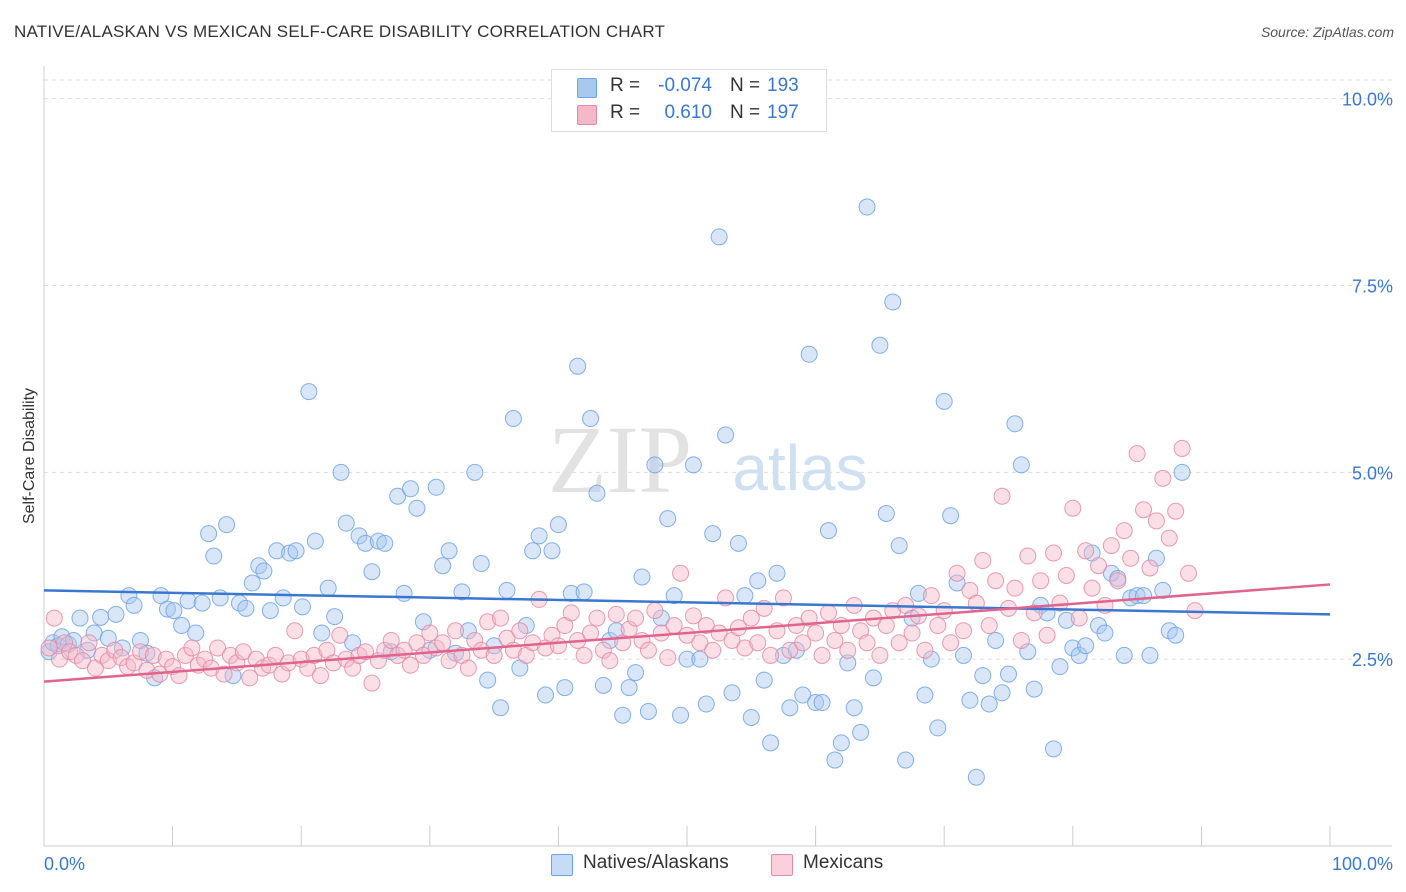  I want to click on watermark-zip: ZIP, so click(620, 459).